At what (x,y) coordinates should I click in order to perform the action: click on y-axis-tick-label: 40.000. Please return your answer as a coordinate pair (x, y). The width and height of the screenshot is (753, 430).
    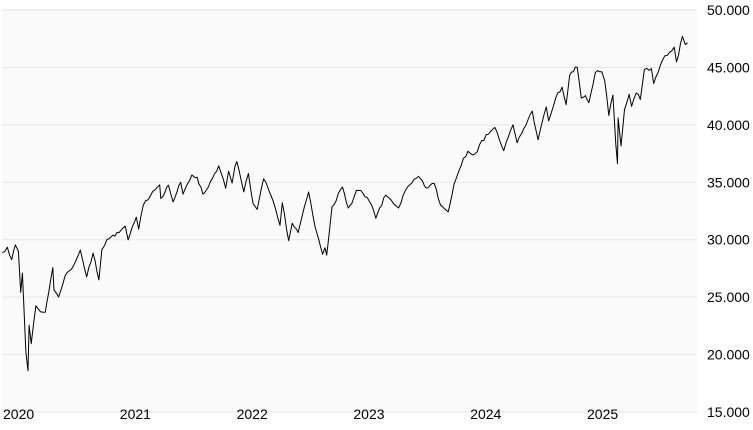
    Looking at the image, I should click on (728, 125).